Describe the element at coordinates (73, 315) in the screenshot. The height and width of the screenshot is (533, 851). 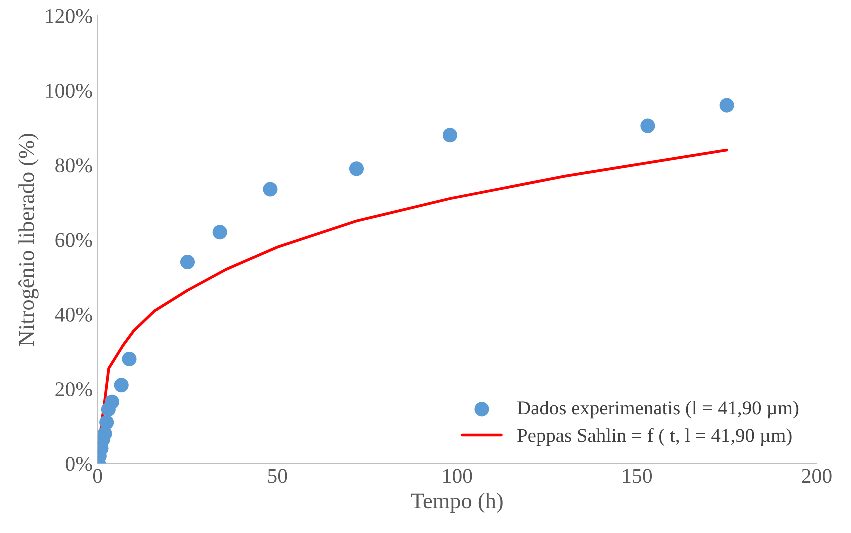
I see `y-tick-label: 40%` at that location.